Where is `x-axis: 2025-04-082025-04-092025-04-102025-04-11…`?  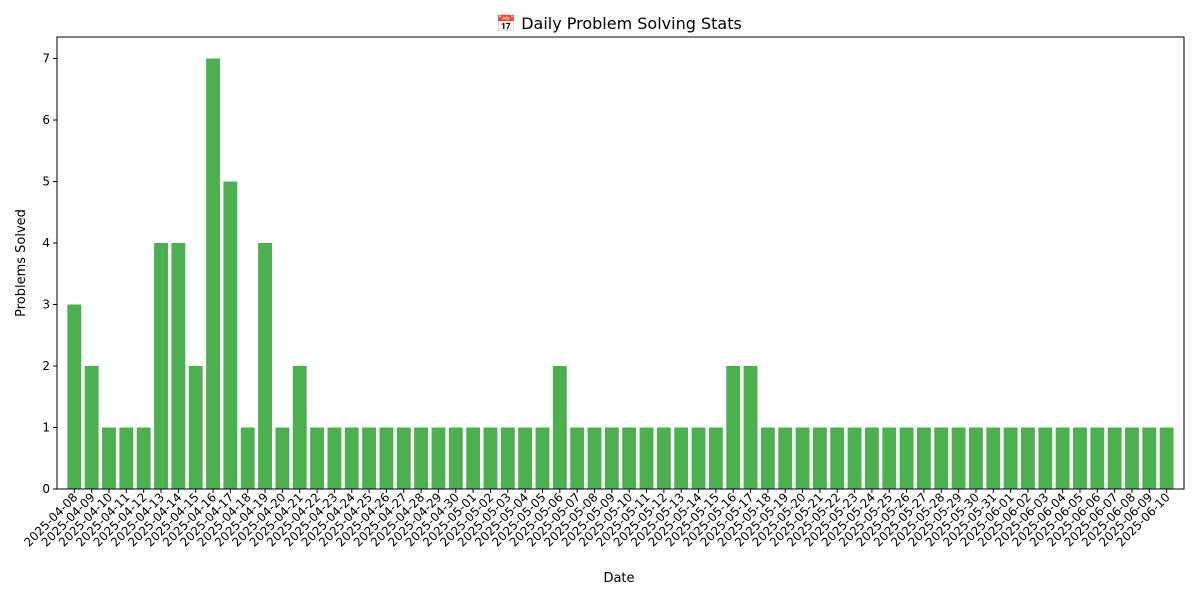 x-axis: 2025-04-082025-04-092025-04-102025-04-11… is located at coordinates (597, 519).